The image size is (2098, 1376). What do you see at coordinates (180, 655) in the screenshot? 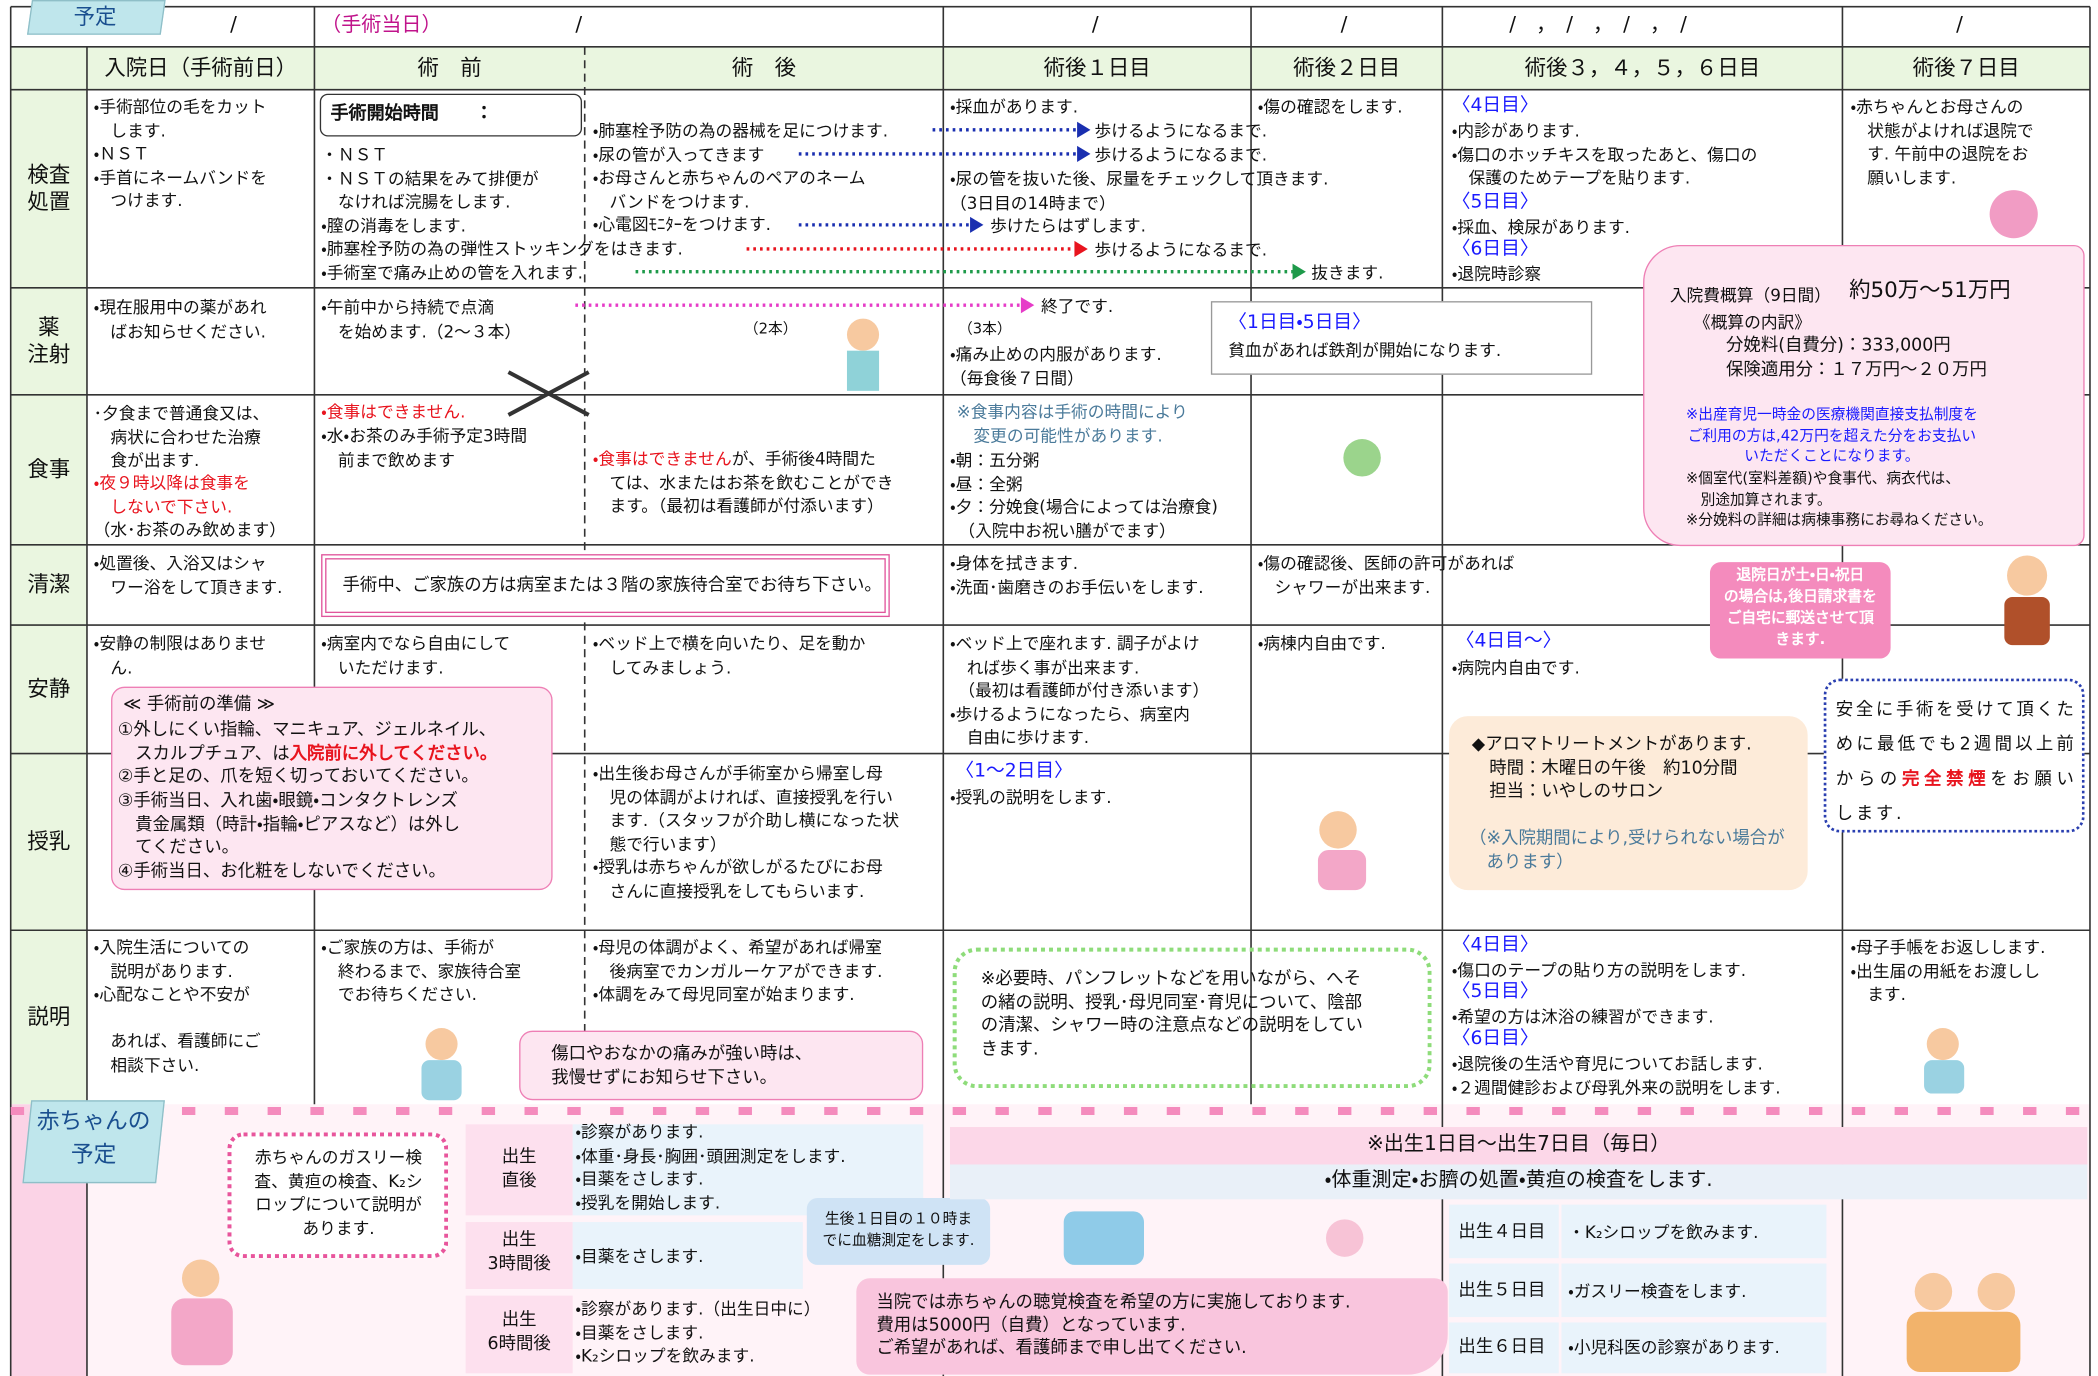
I see `cell-text: ・安静の制限はありませ ん.` at bounding box center [180, 655].